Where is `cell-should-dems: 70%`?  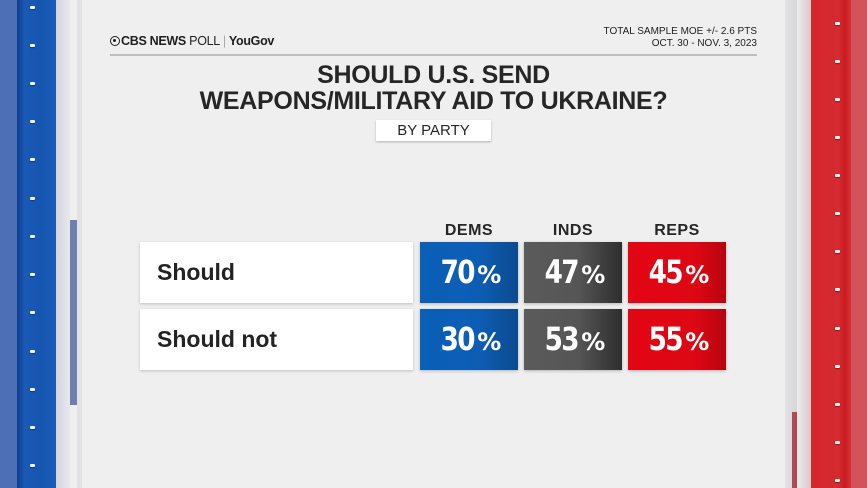
cell-should-dems: 70% is located at coordinates (469, 272).